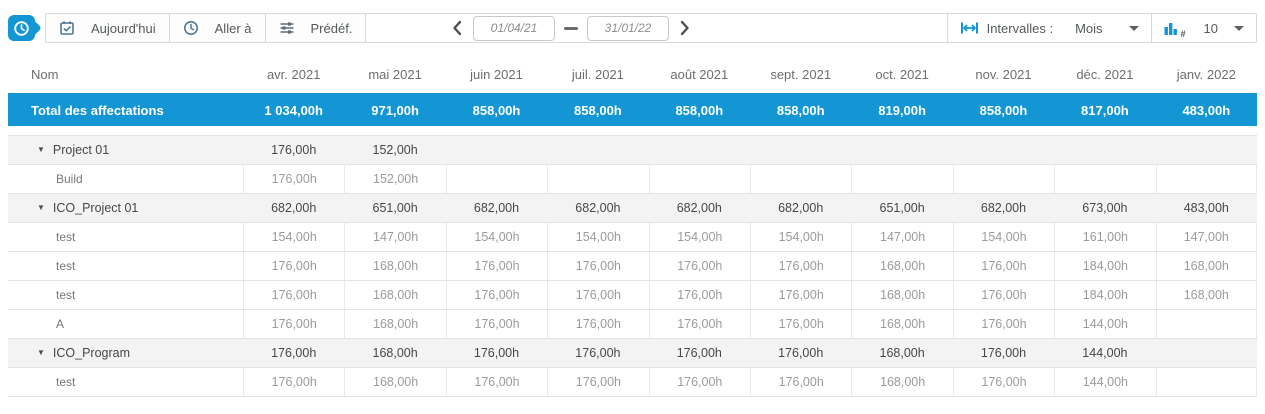  Describe the element at coordinates (457, 28) in the screenshot. I see `prev-period-button` at that location.